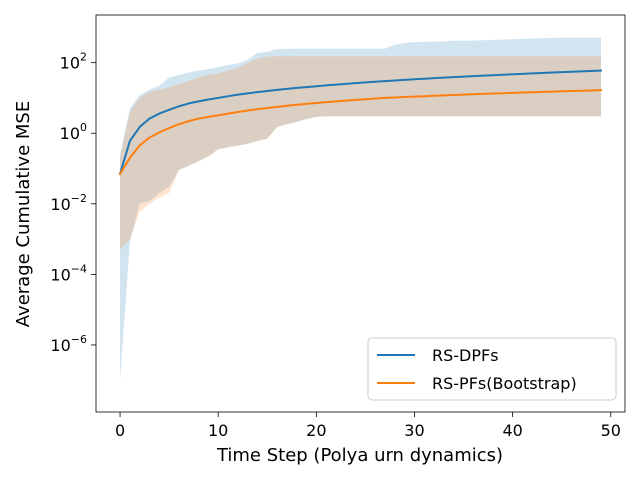  I want to click on y-tick-label: 10², so click(73, 62).